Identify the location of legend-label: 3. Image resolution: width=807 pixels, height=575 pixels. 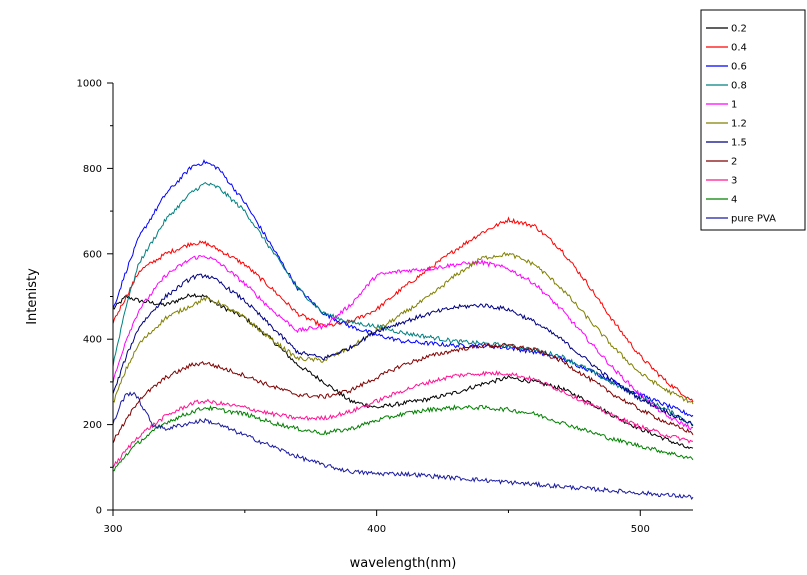
(734, 181).